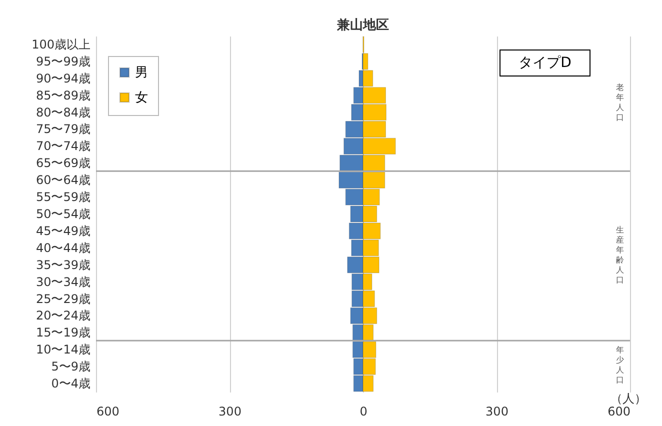  I want to click on y-tick-label: 30〜34歳, so click(63, 281).